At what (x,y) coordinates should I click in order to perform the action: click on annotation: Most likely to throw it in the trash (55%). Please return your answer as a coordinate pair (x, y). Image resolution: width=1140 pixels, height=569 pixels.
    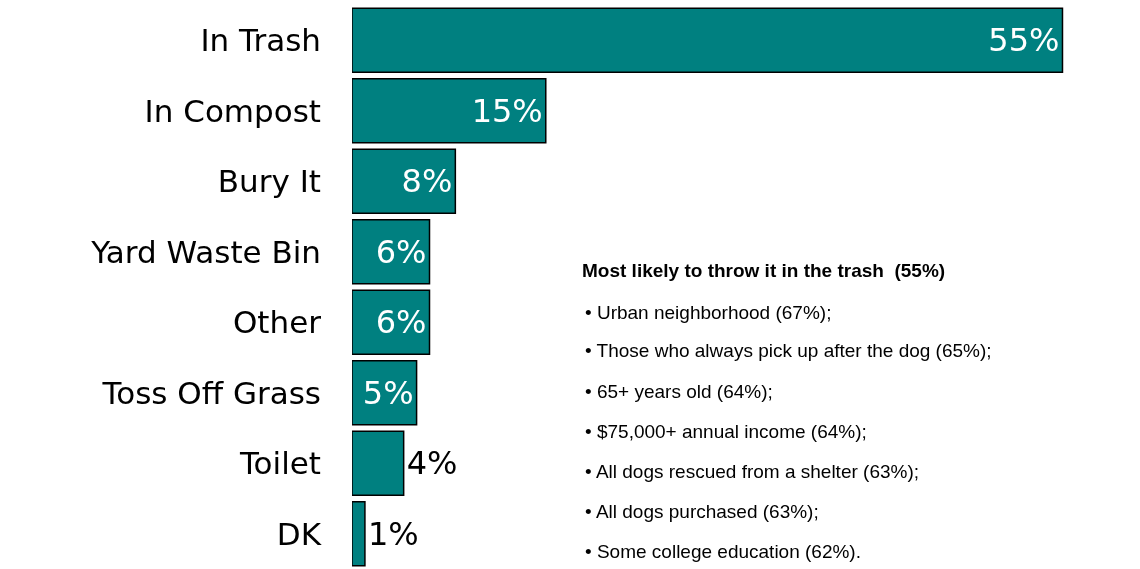
    Looking at the image, I should click on (764, 270).